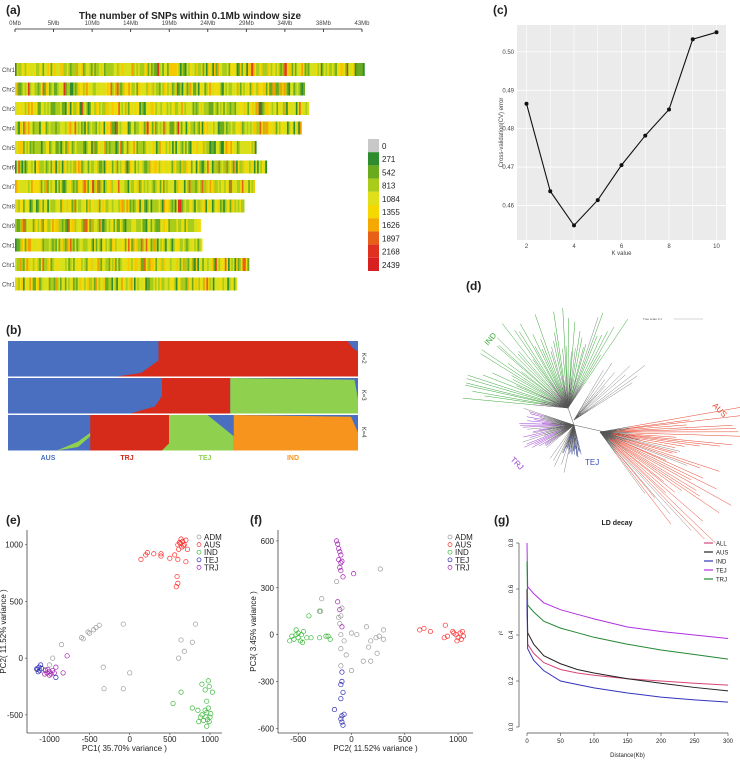  What do you see at coordinates (444, 638) in the screenshot?
I see `aus-point` at bounding box center [444, 638].